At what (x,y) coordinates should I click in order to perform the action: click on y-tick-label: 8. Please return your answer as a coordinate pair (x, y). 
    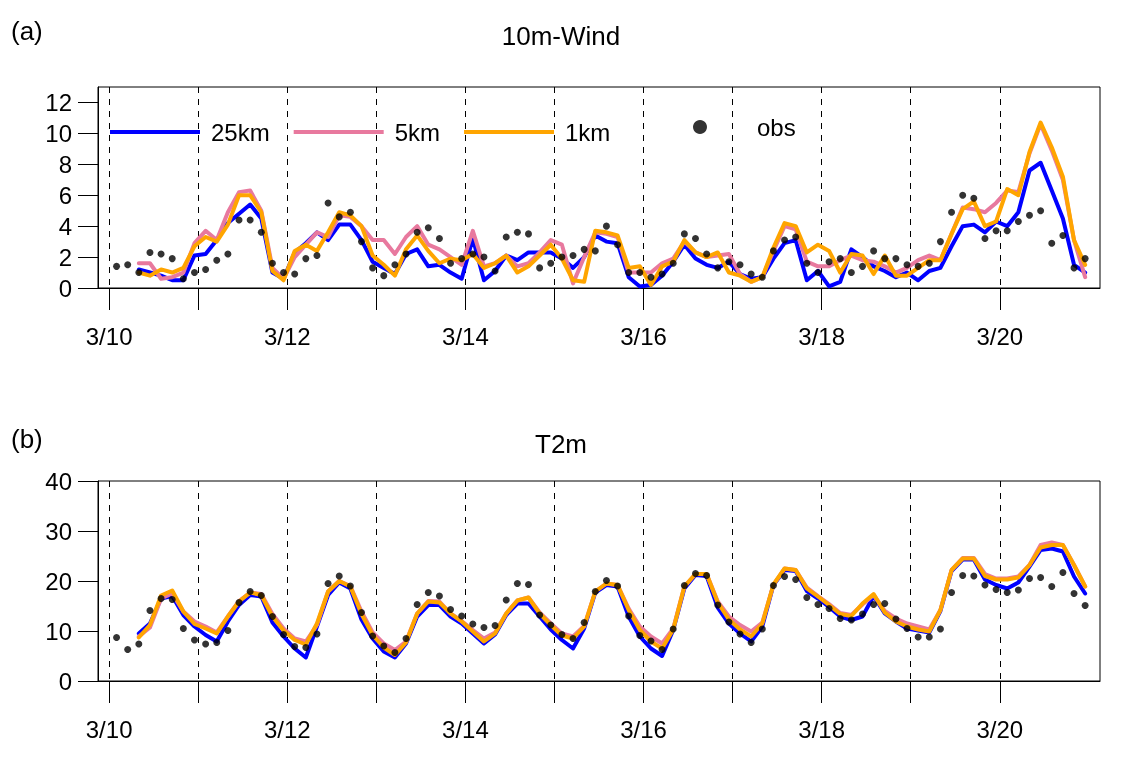
    Looking at the image, I should click on (65, 164).